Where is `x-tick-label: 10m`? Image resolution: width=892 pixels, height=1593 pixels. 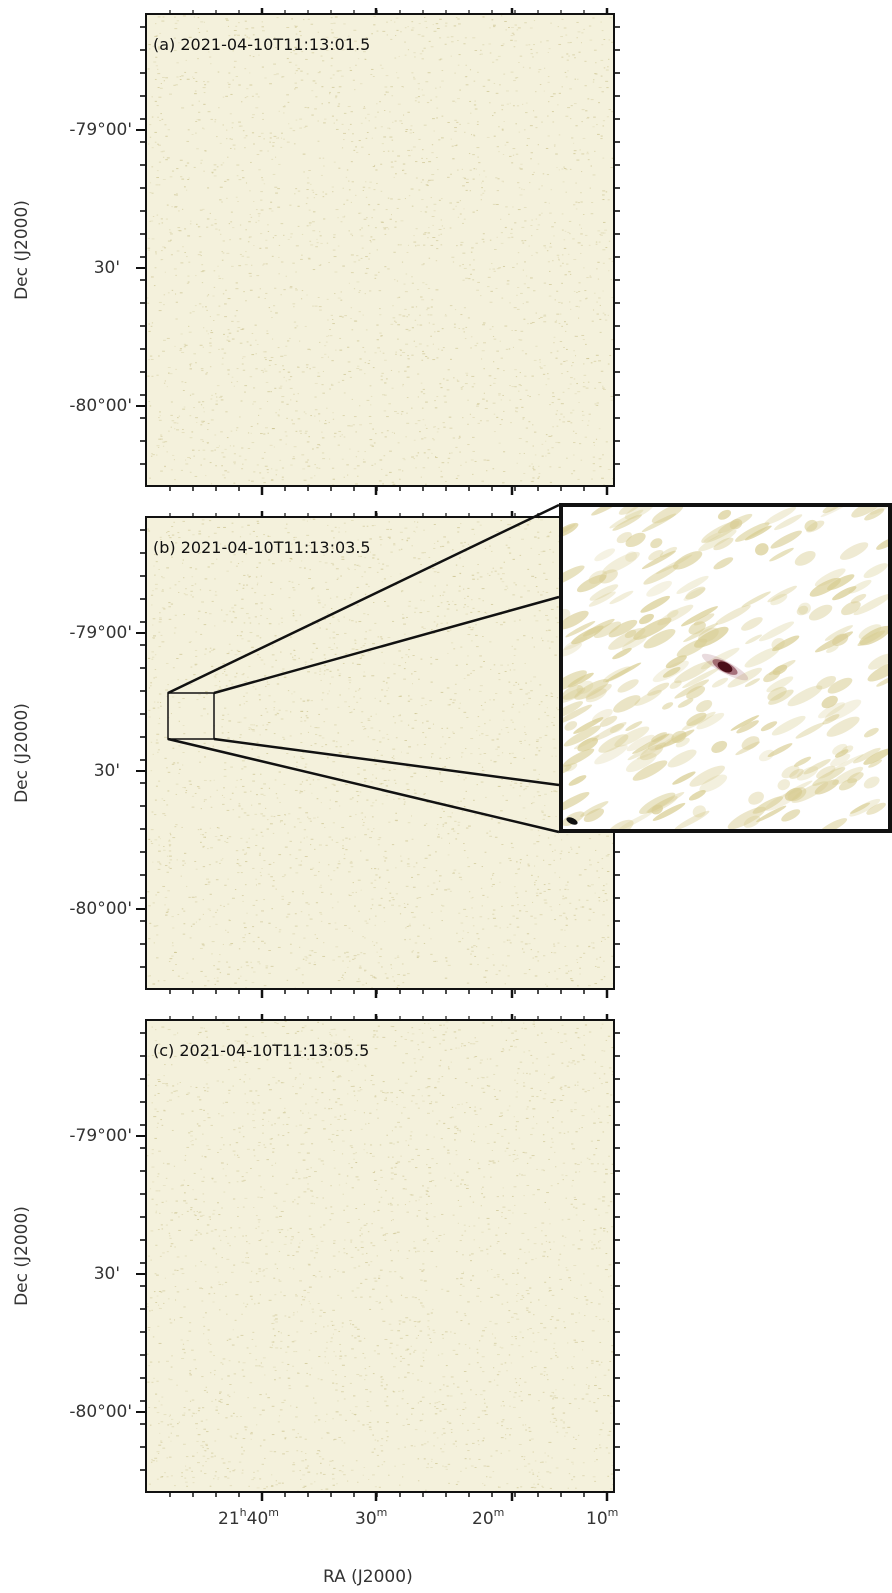 x-tick-label: 10m is located at coordinates (602, 1517).